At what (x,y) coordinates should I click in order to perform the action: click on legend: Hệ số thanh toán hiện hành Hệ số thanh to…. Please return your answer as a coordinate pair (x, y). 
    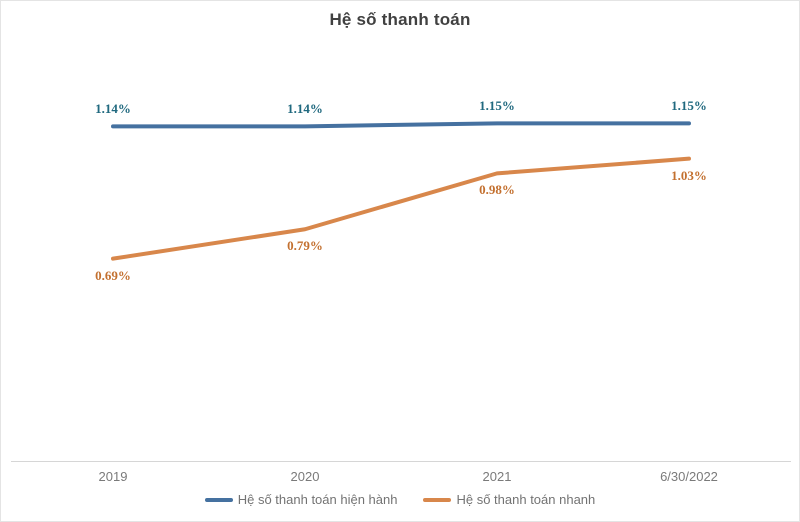
    Looking at the image, I should click on (400, 499).